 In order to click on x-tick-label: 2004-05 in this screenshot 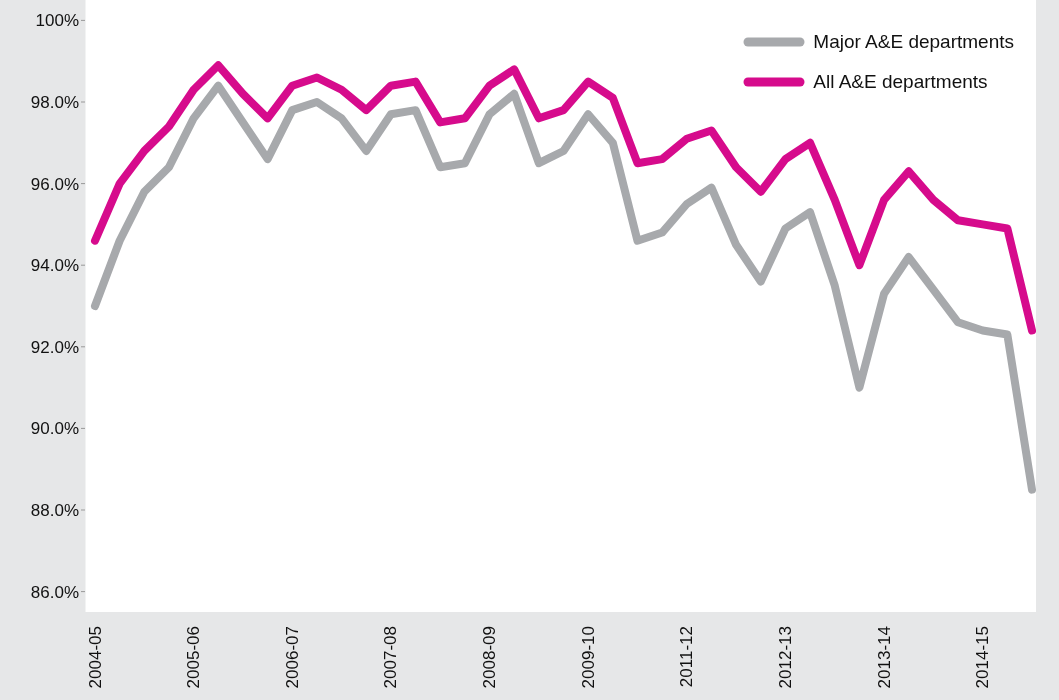, I will do `click(95, 657)`.